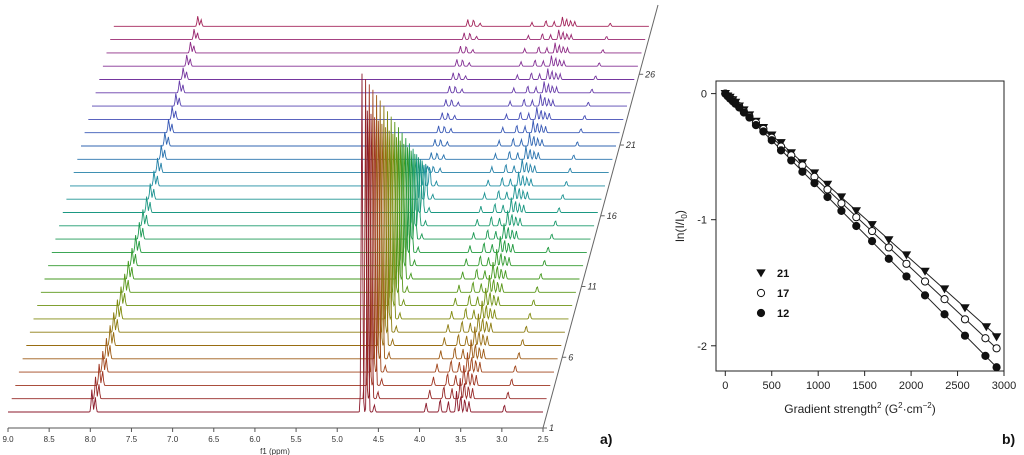 This screenshot has height=455, width=1024. What do you see at coordinates (502, 439) in the screenshot?
I see `x-tick-label: 3.0` at bounding box center [502, 439].